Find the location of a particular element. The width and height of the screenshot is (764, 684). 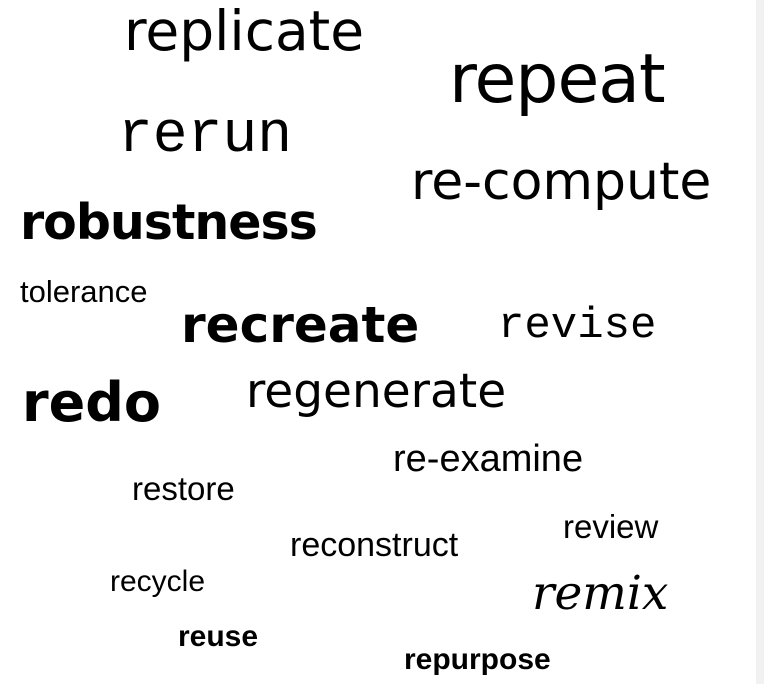

word-remix: remix is located at coordinates (600, 593).